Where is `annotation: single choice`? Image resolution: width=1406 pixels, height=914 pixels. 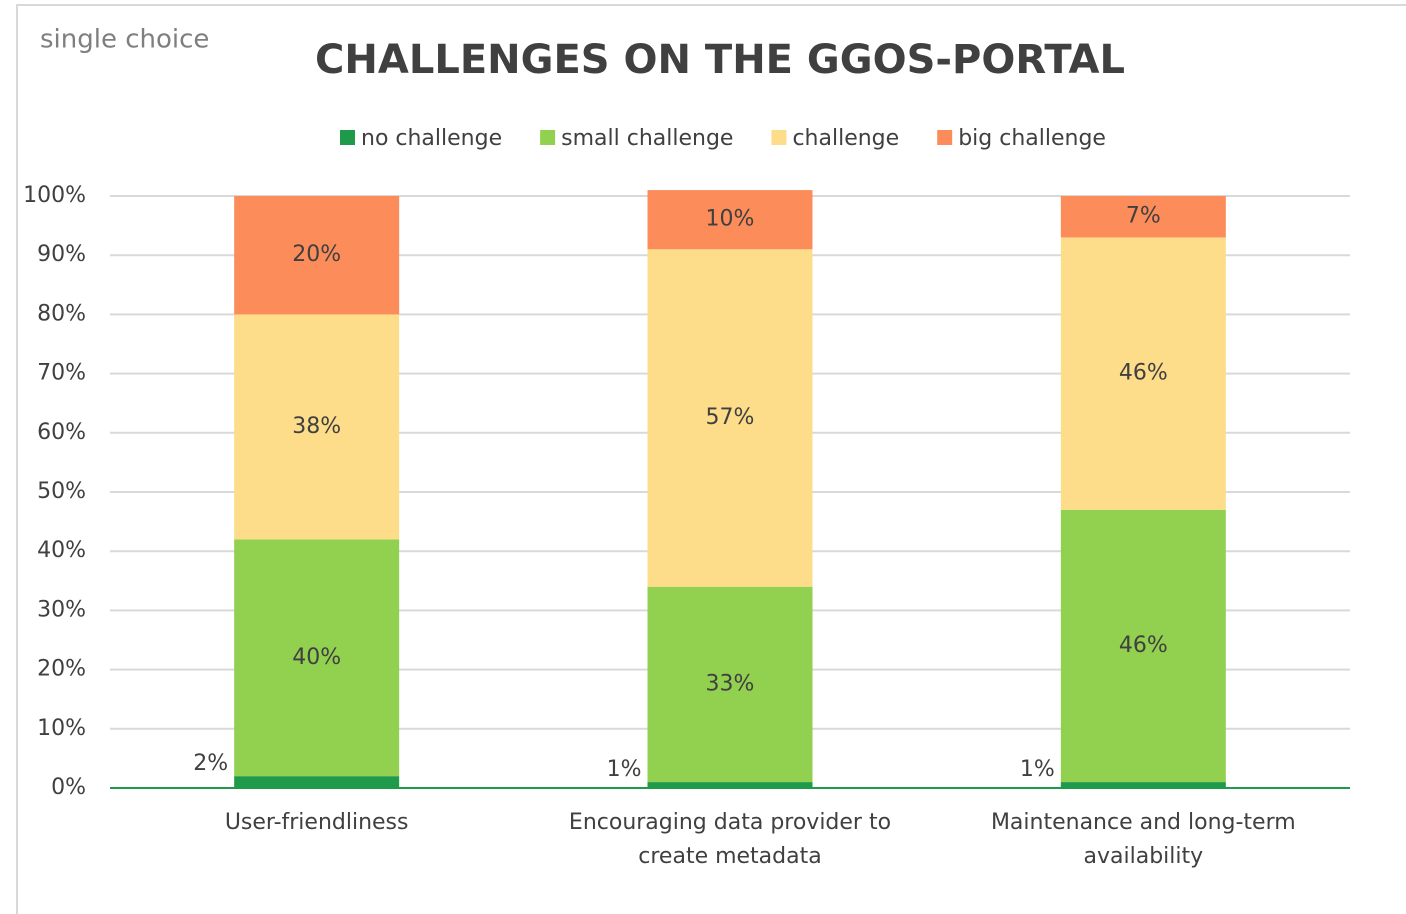
annotation: single choice is located at coordinates (124, 40).